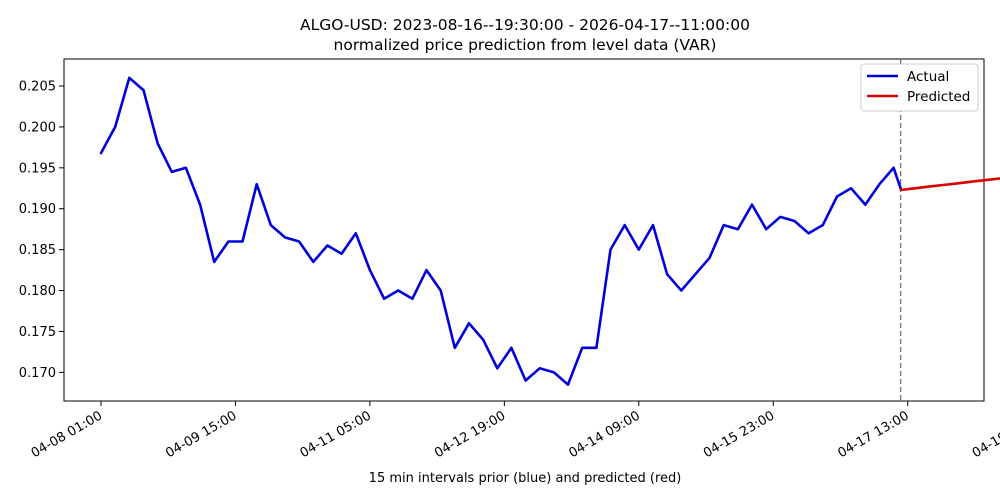  What do you see at coordinates (938, 97) in the screenshot?
I see `legend-label-predicted: Predicted` at bounding box center [938, 97].